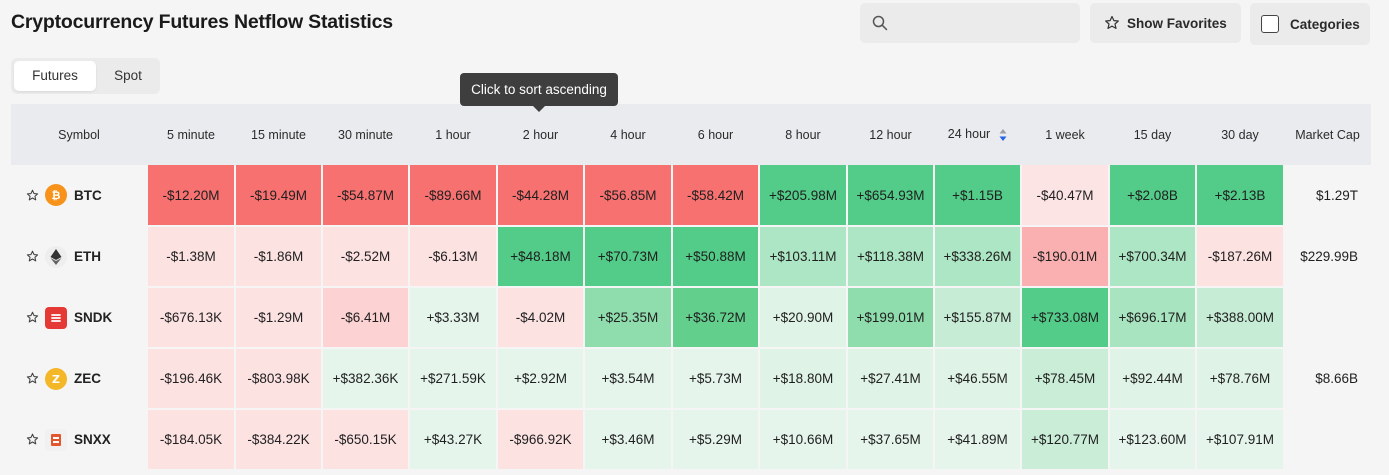 The width and height of the screenshot is (1389, 475). I want to click on col-header-30m: 30 minute, so click(365, 134).